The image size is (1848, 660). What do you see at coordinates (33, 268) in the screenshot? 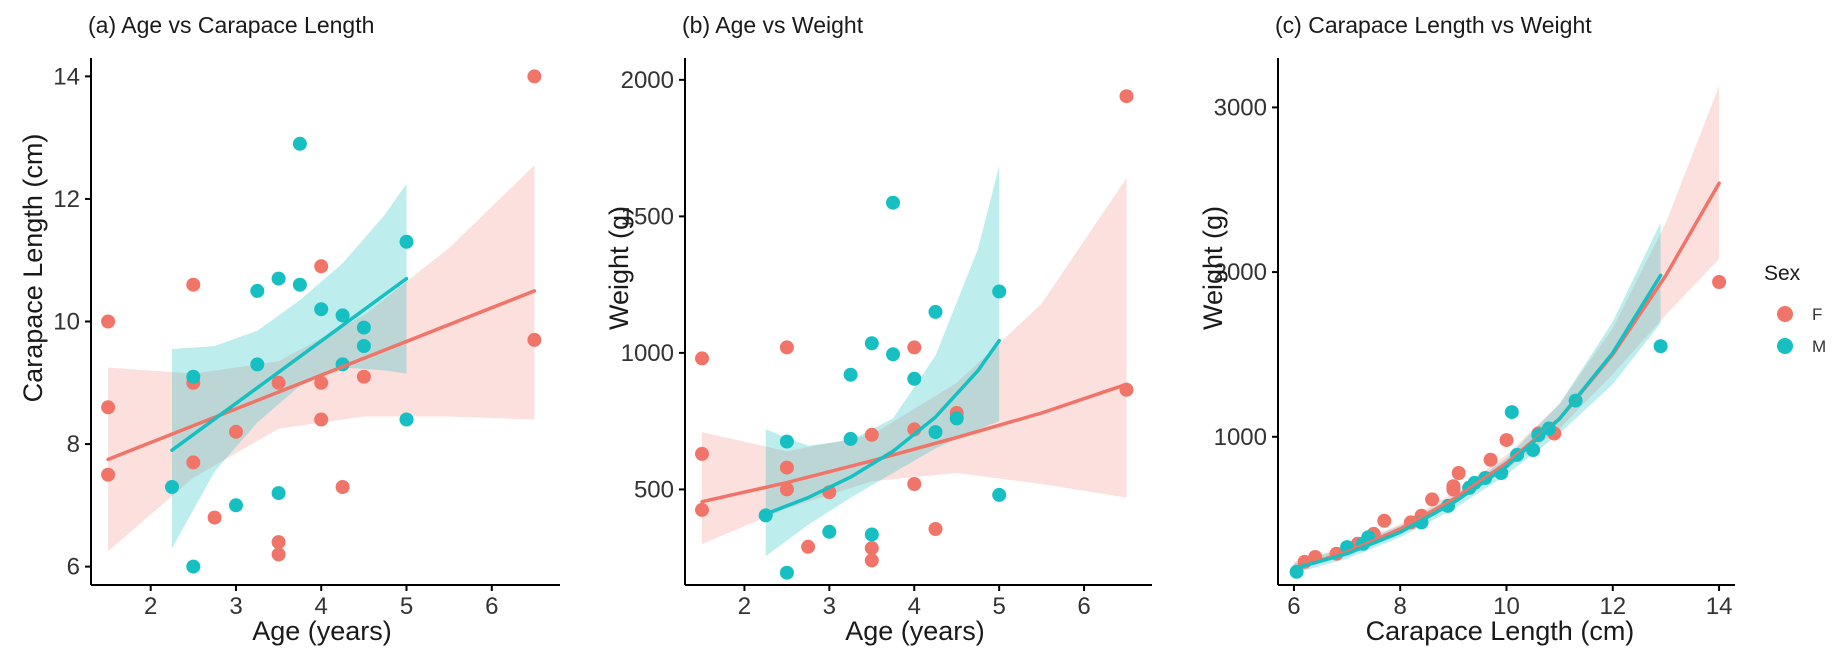
I see `panel-a-y-axis-label: Carapace Length (cm)` at bounding box center [33, 268].